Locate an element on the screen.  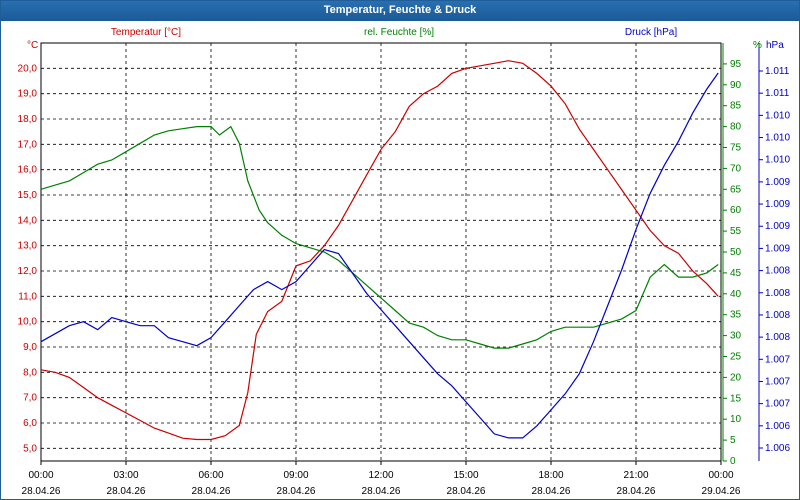
humidity-tick-label: 55 is located at coordinates (736, 231).